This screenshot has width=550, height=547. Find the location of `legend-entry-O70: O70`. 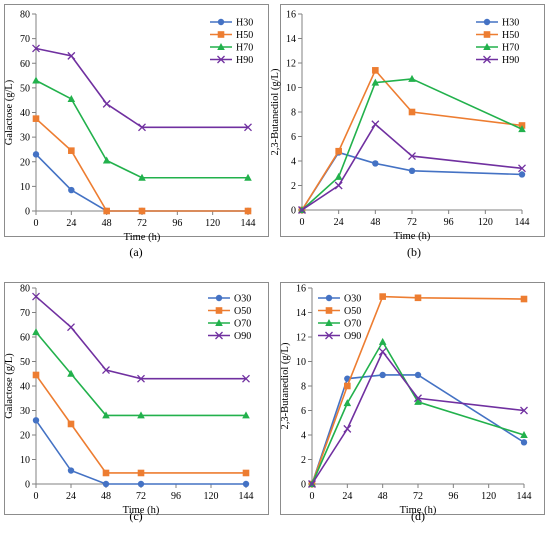

legend-entry-O70: O70 is located at coordinates (229, 324).